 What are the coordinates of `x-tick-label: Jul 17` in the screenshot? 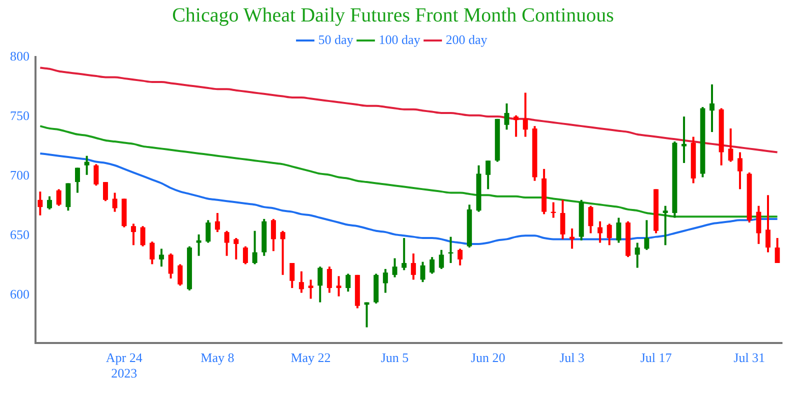 It's located at (656, 358).